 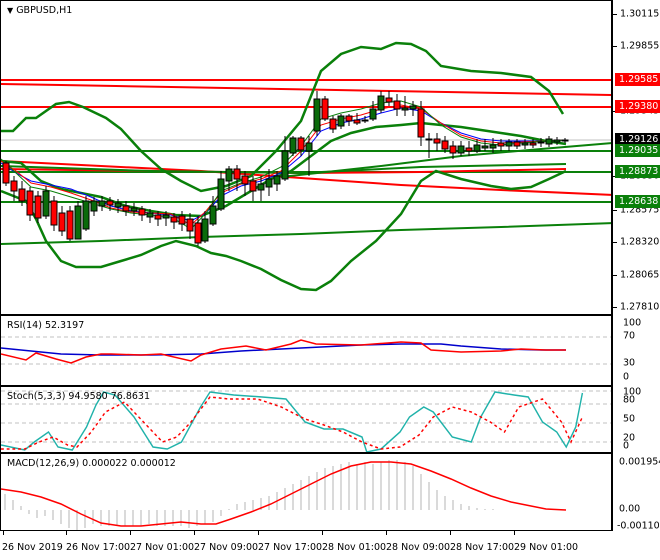 What do you see at coordinates (98, 547) in the screenshot?
I see `time-label: 26 Nov 17:00` at bounding box center [98, 547].